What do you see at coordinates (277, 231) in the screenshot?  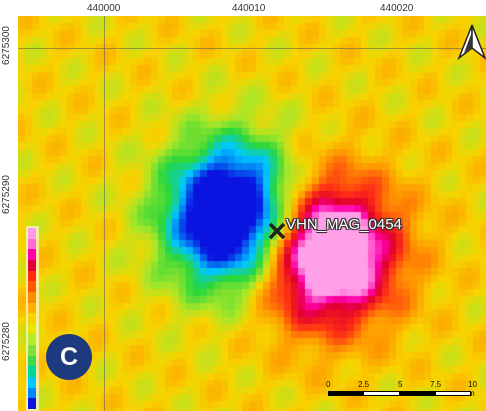 I see `cross-marker-icon` at bounding box center [277, 231].